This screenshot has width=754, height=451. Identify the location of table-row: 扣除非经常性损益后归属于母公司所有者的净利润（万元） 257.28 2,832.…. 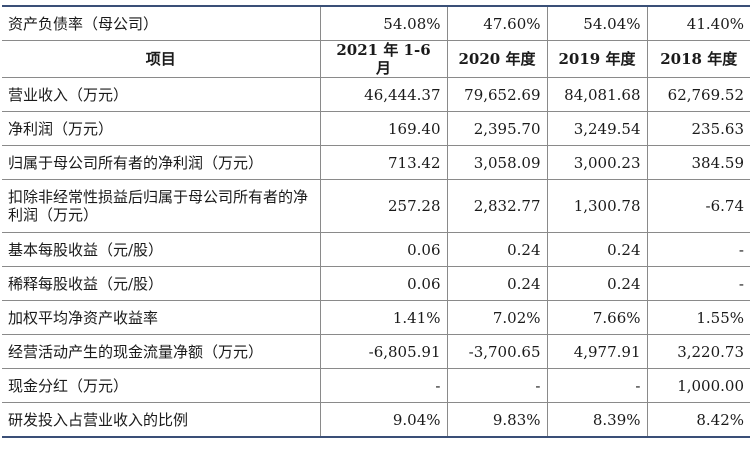
(376, 206).